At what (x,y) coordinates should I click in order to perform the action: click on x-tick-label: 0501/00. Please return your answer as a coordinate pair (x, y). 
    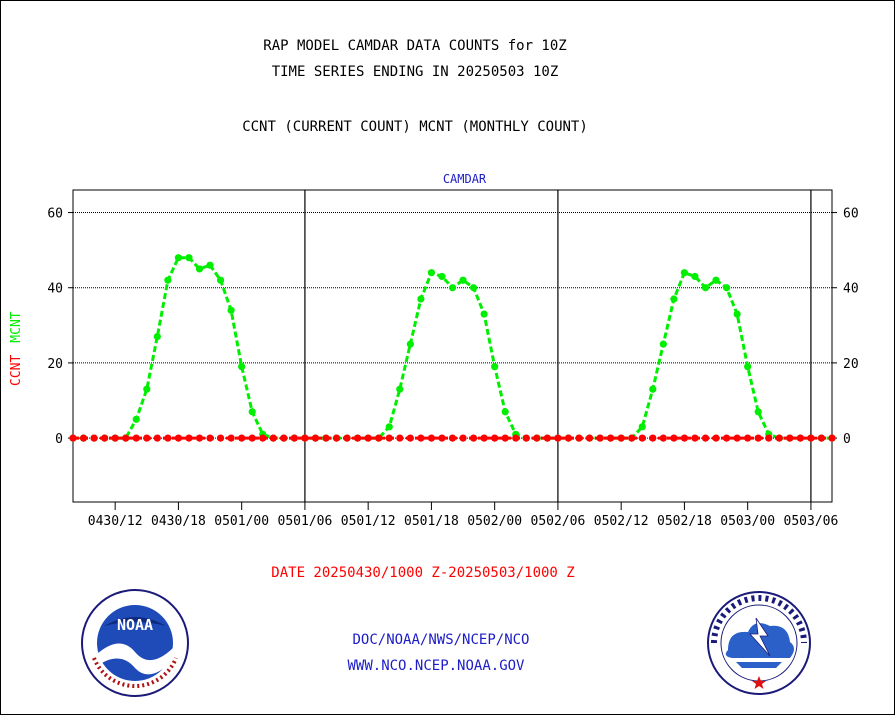
    Looking at the image, I should click on (241, 521).